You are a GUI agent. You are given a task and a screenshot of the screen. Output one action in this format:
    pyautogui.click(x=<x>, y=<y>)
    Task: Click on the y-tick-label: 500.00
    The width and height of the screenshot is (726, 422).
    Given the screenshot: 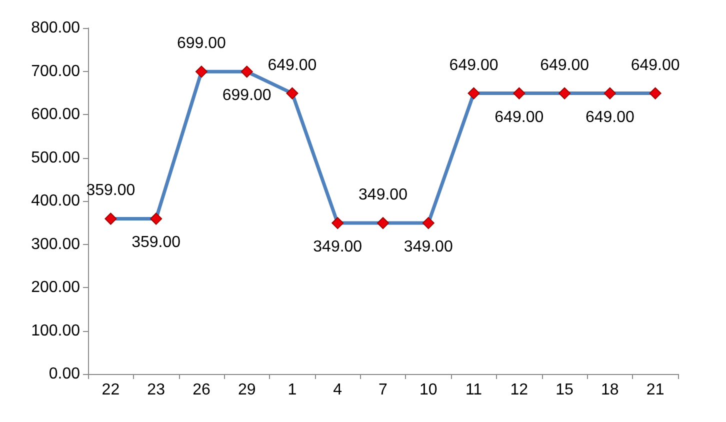 What is the action you would take?
    pyautogui.click(x=55, y=157)
    